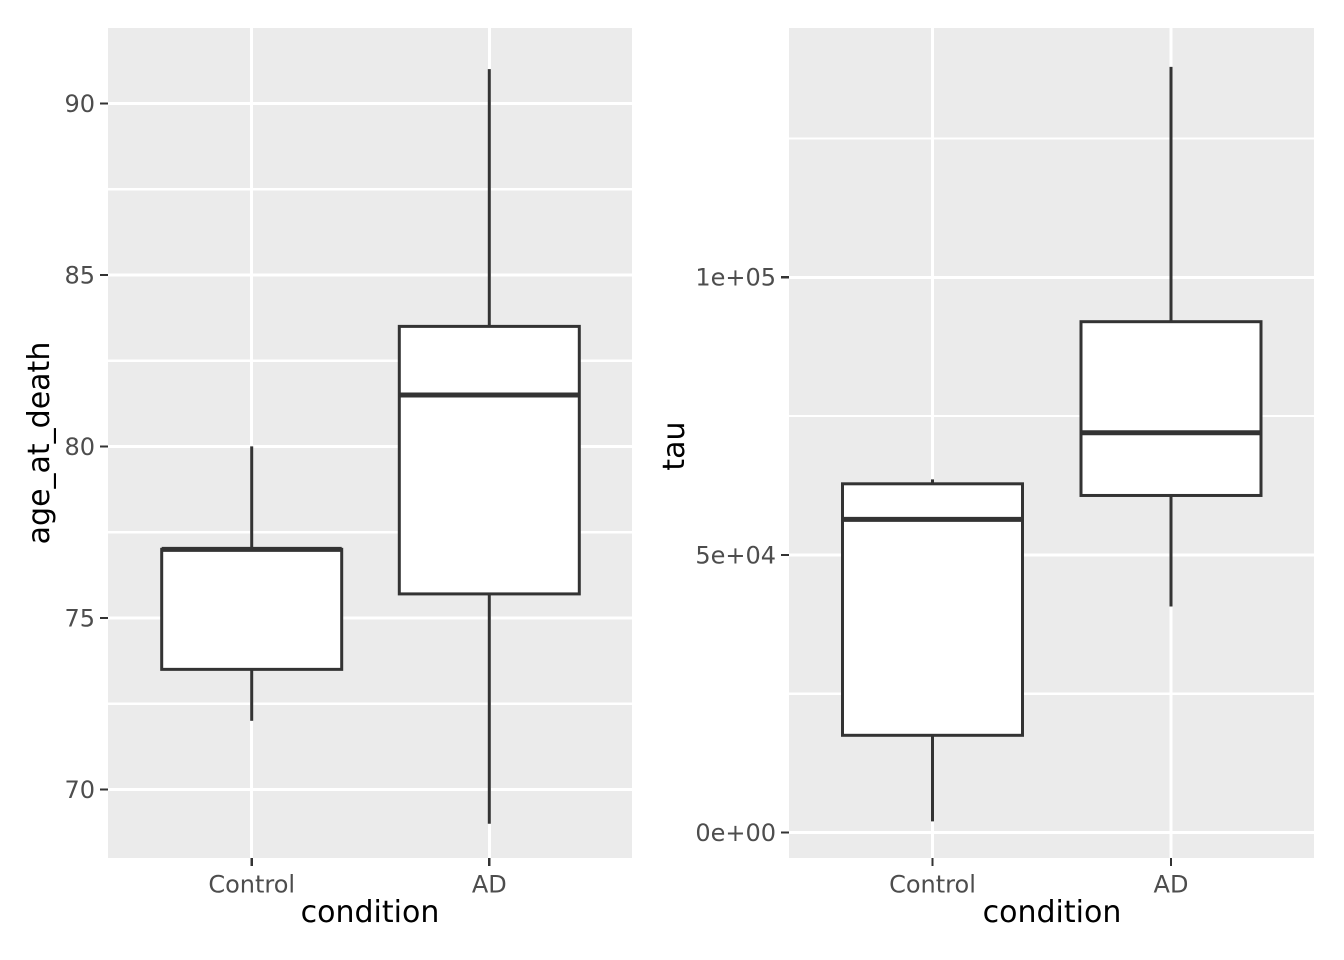  Describe the element at coordinates (1052, 912) in the screenshot. I see `x-axis-title-right: condition` at that location.